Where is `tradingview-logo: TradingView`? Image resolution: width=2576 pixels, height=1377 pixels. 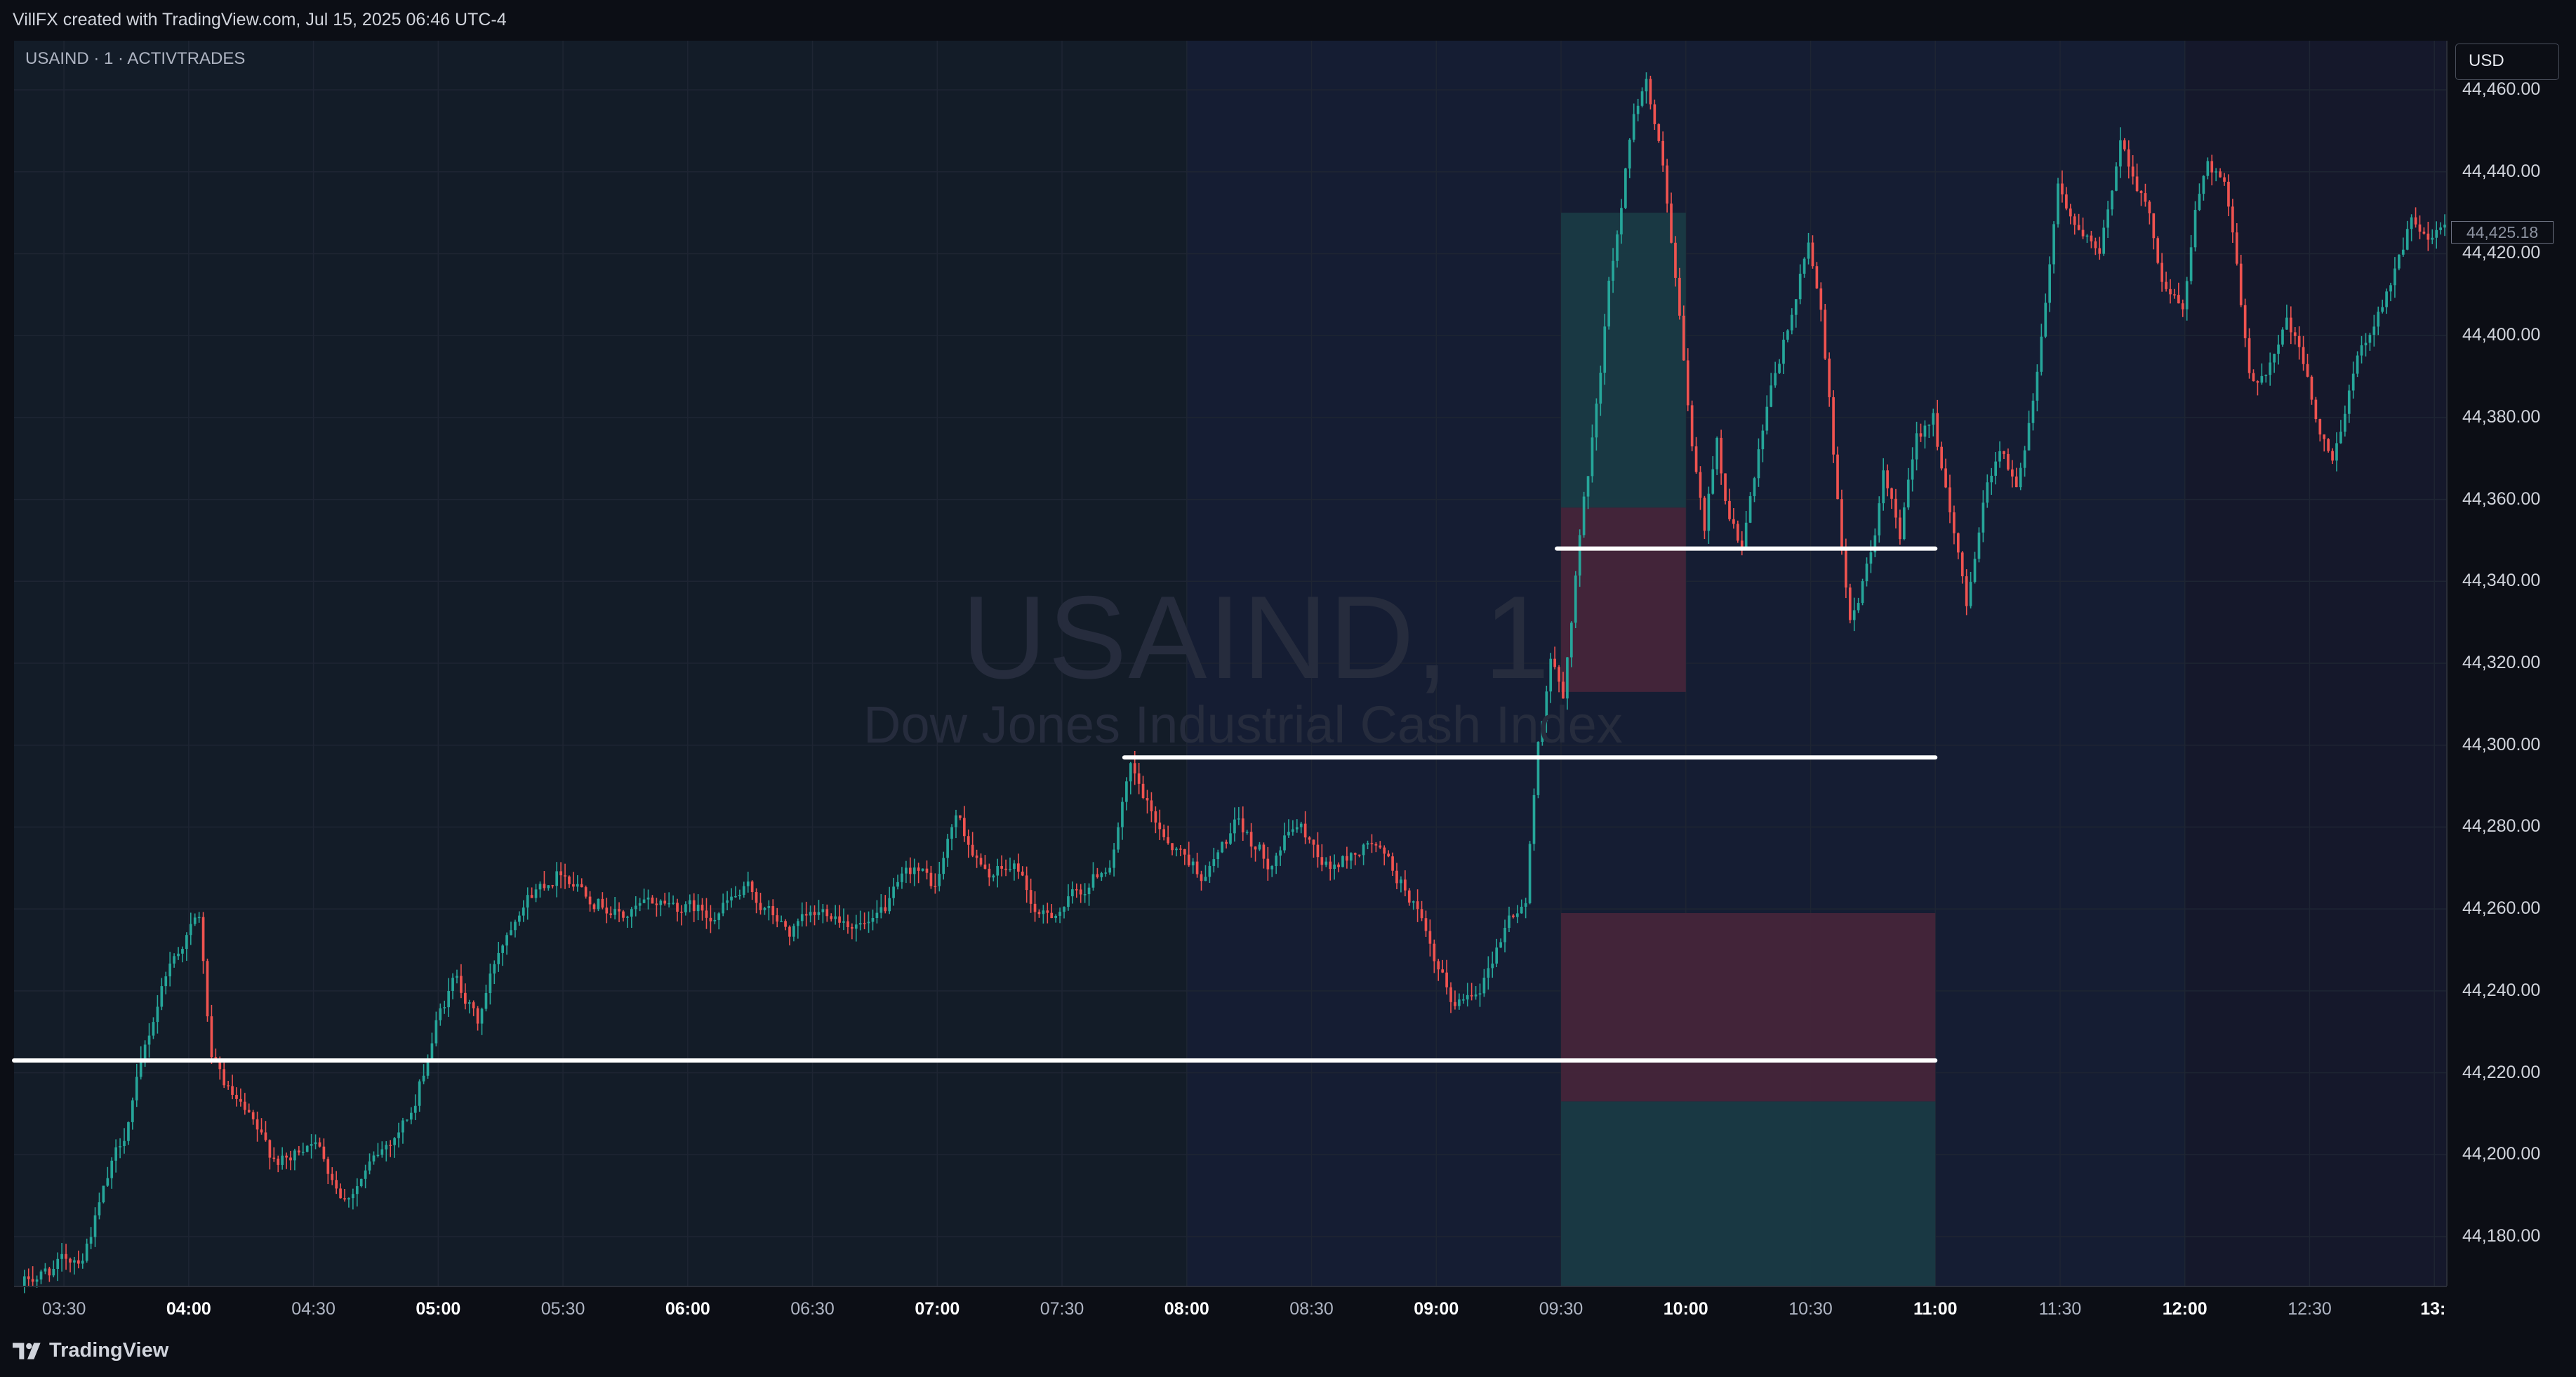 tradingview-logo: TradingView is located at coordinates (91, 1351).